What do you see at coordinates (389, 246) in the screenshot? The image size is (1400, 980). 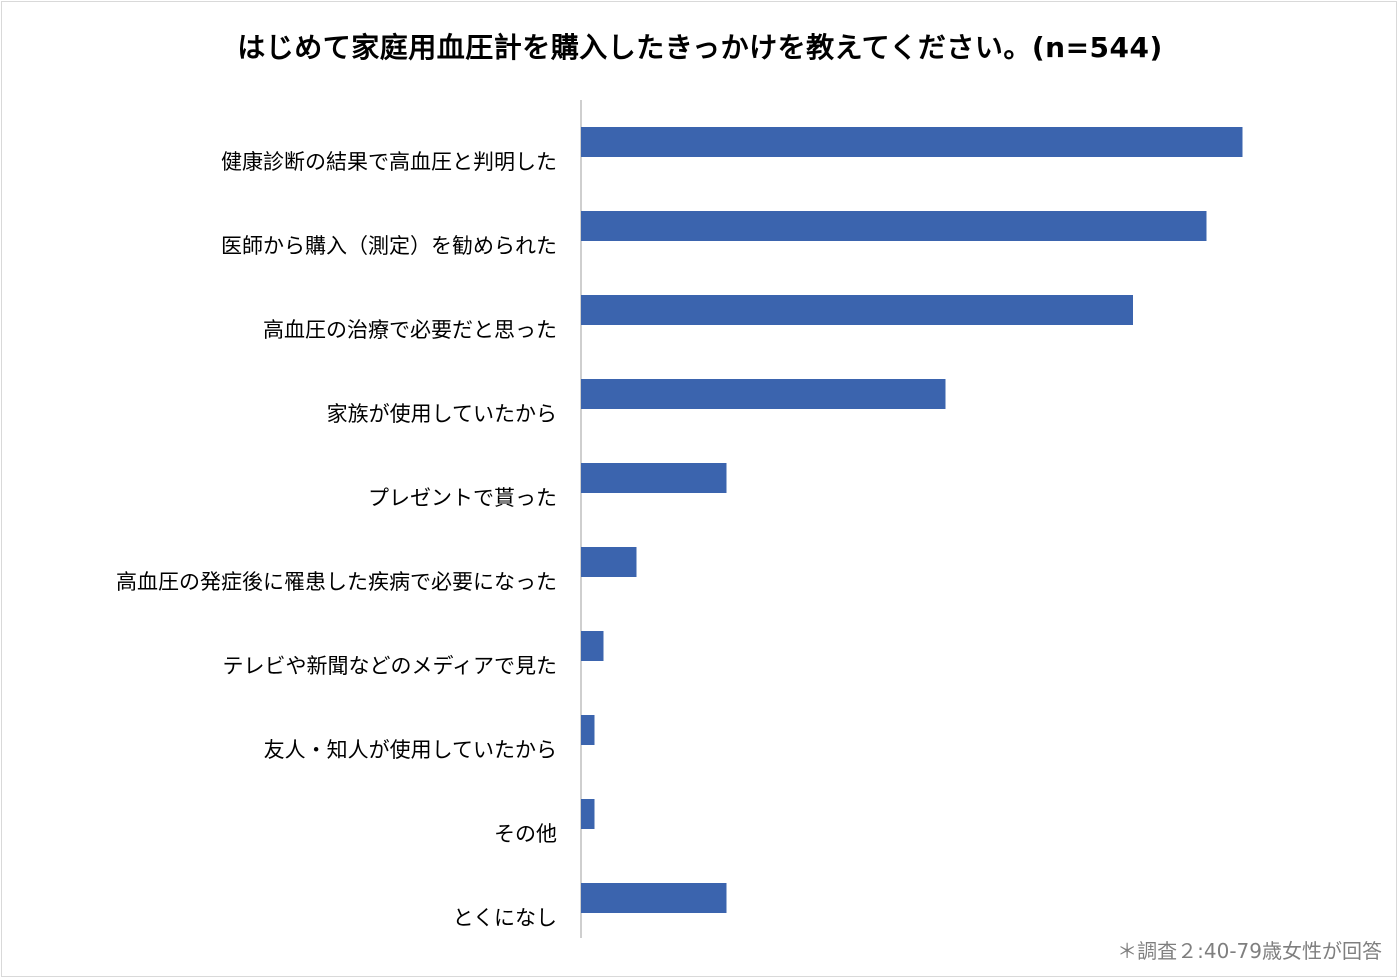 I see `category-label-2: 医師から購入（測定）を勧められた` at bounding box center [389, 246].